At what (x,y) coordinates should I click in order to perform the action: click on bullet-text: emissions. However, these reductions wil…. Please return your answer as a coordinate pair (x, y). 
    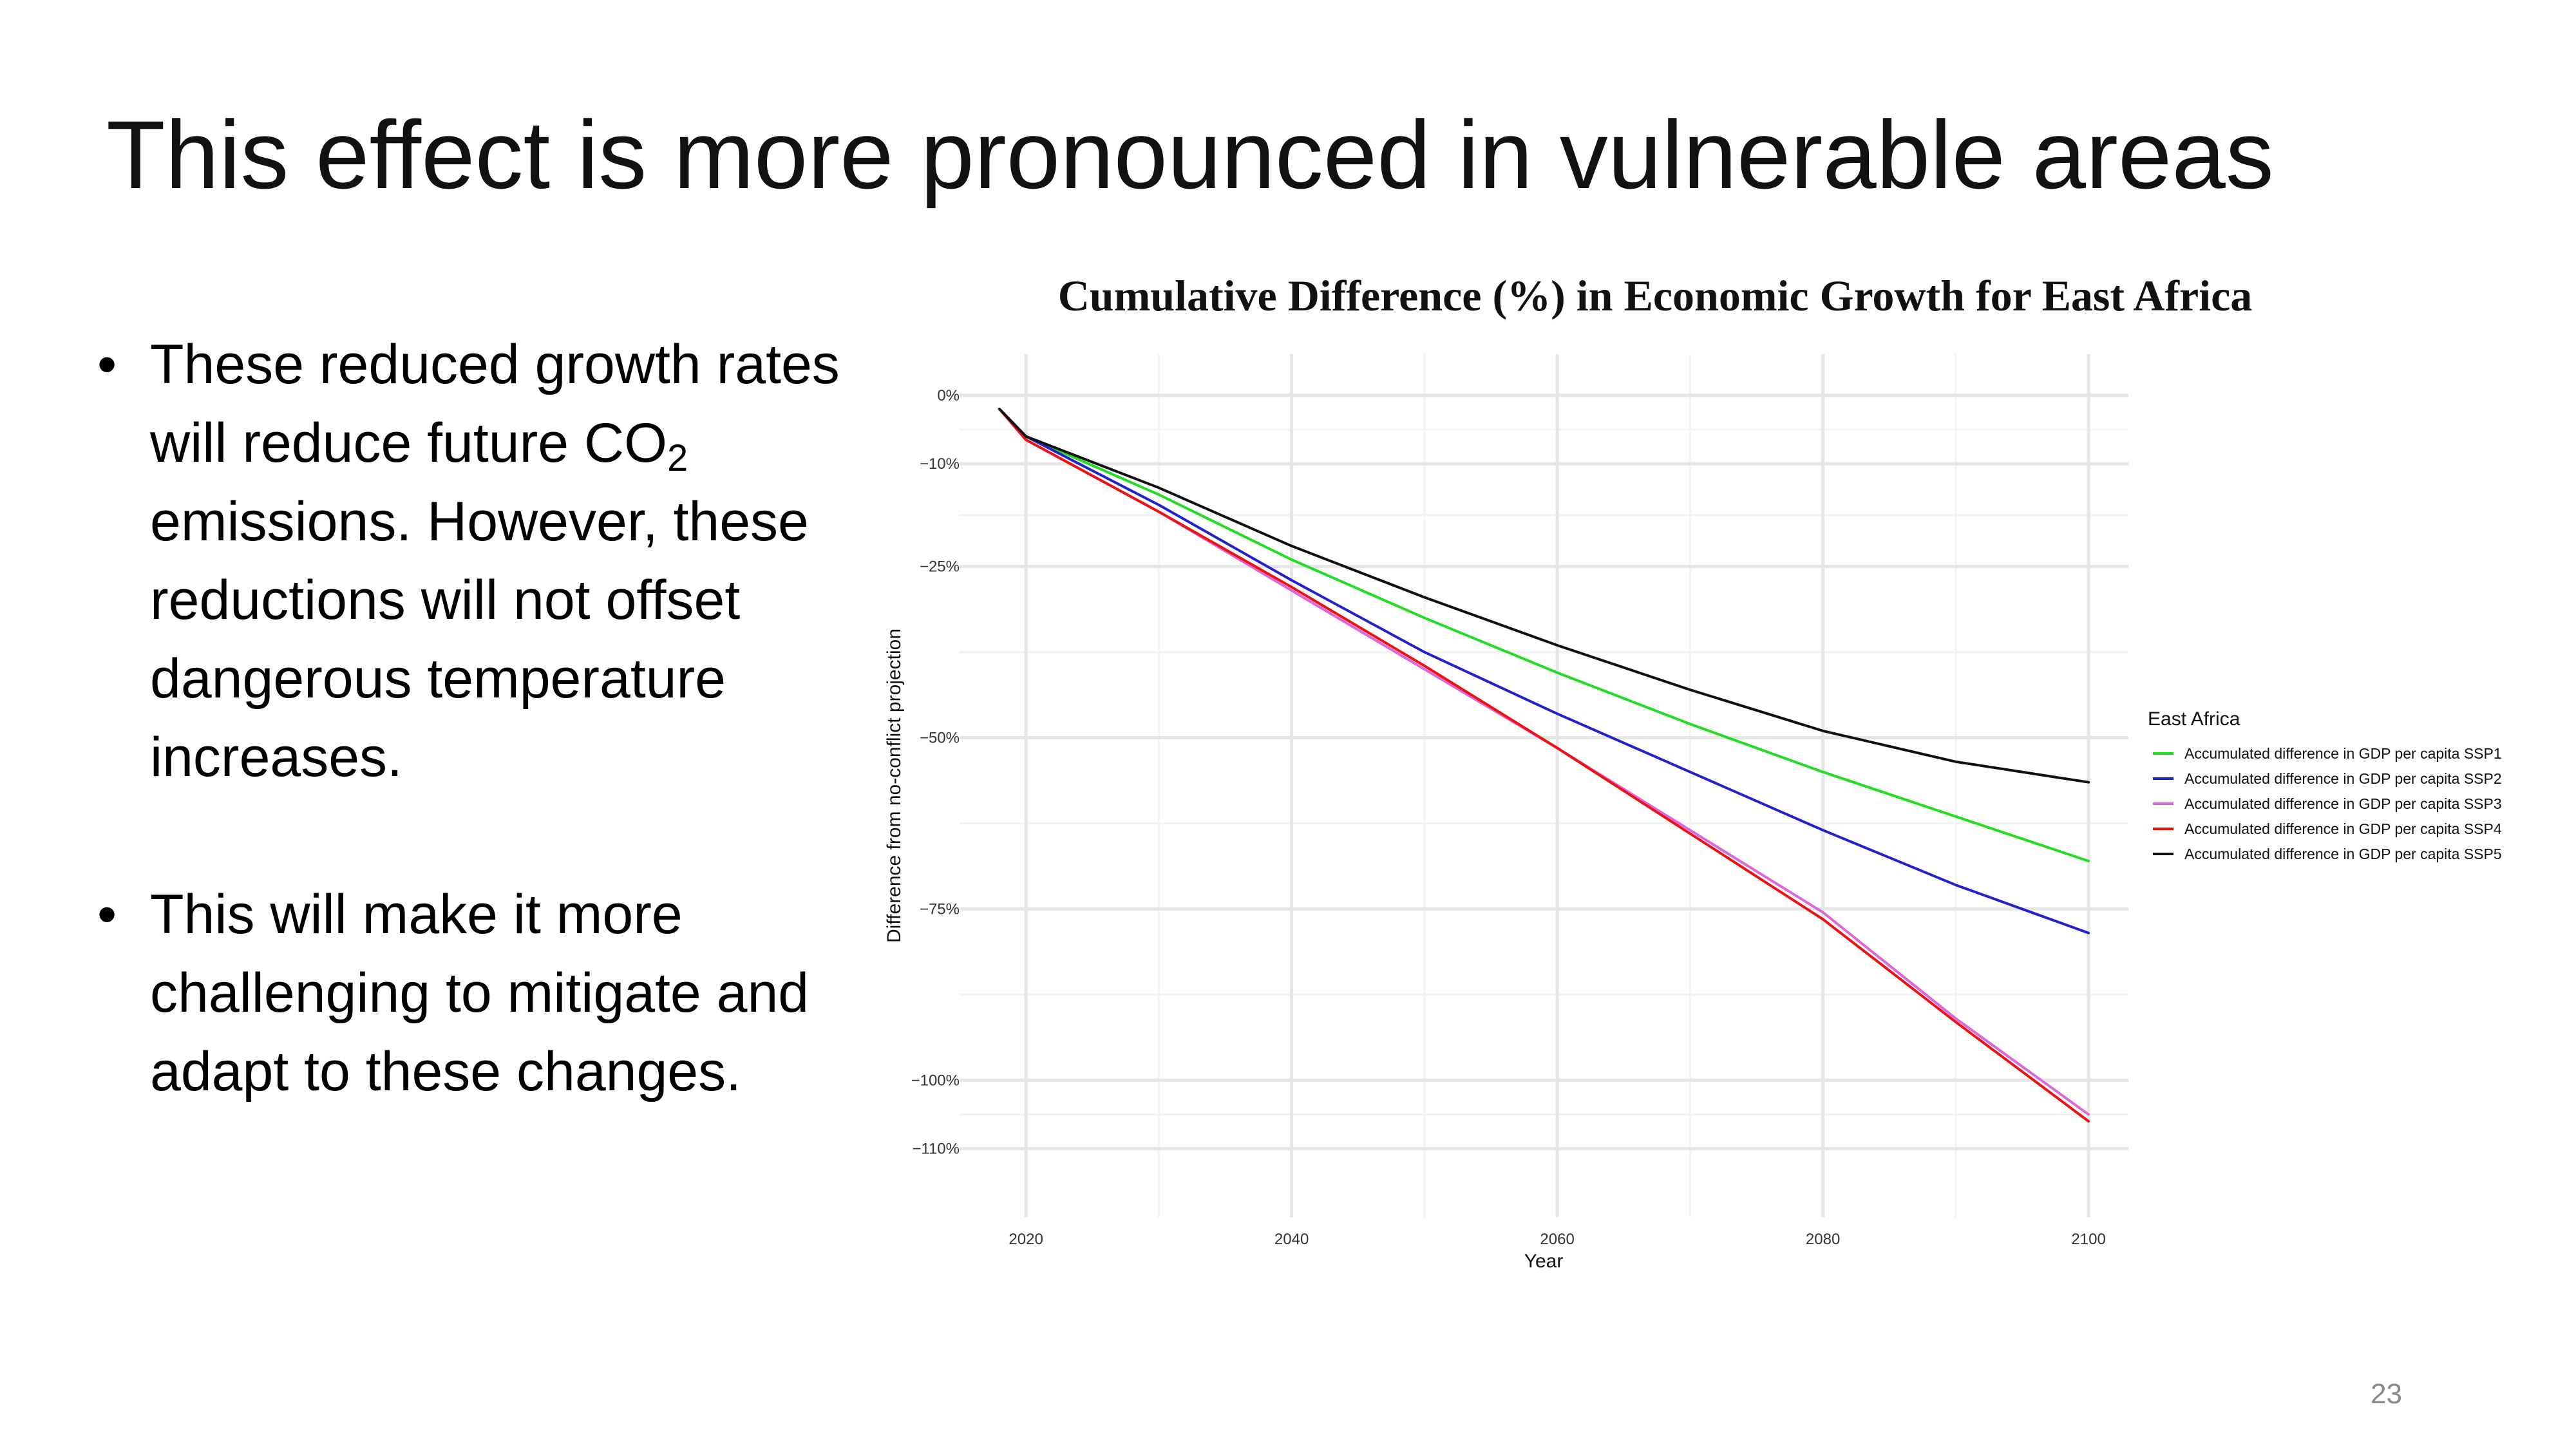
    Looking at the image, I should click on (480, 639).